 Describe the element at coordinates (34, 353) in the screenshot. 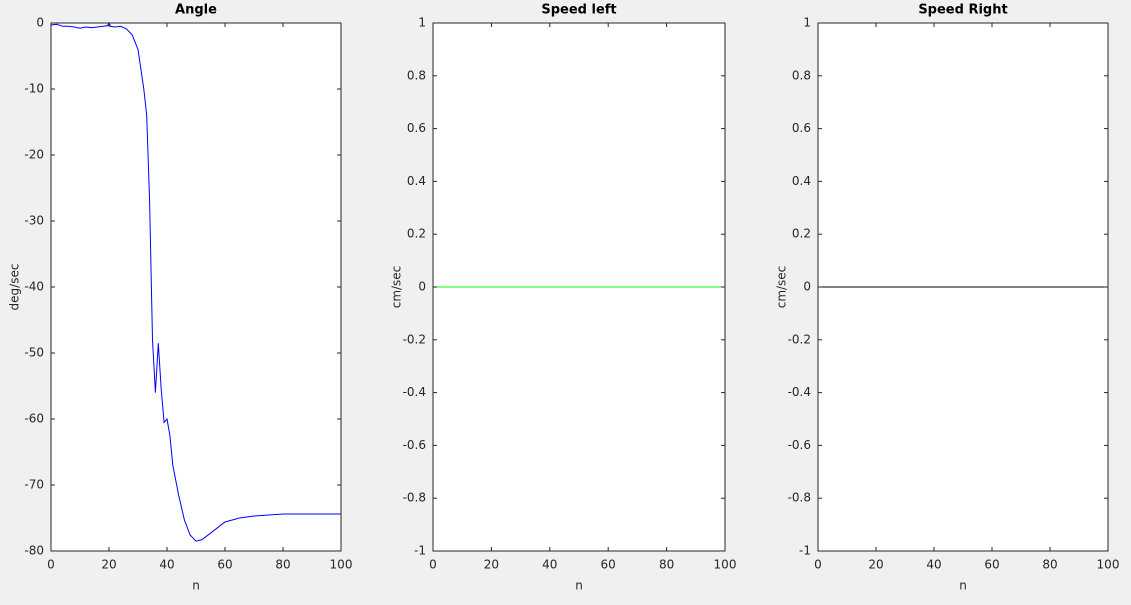

I see `y-tick-label: -50` at that location.